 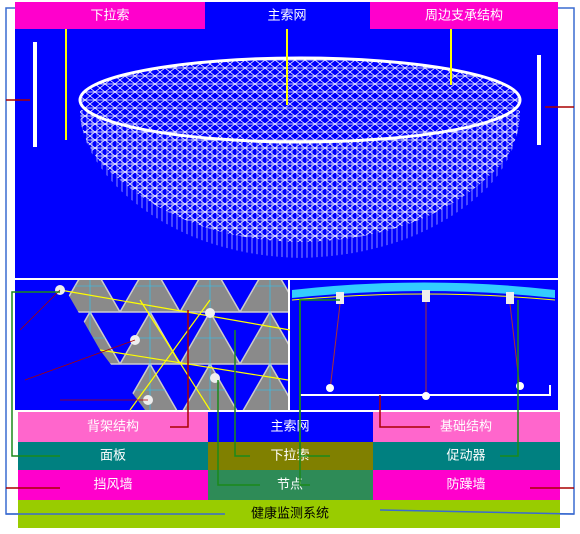 What do you see at coordinates (425, 297) in the screenshot?
I see `actuators` at bounding box center [425, 297].